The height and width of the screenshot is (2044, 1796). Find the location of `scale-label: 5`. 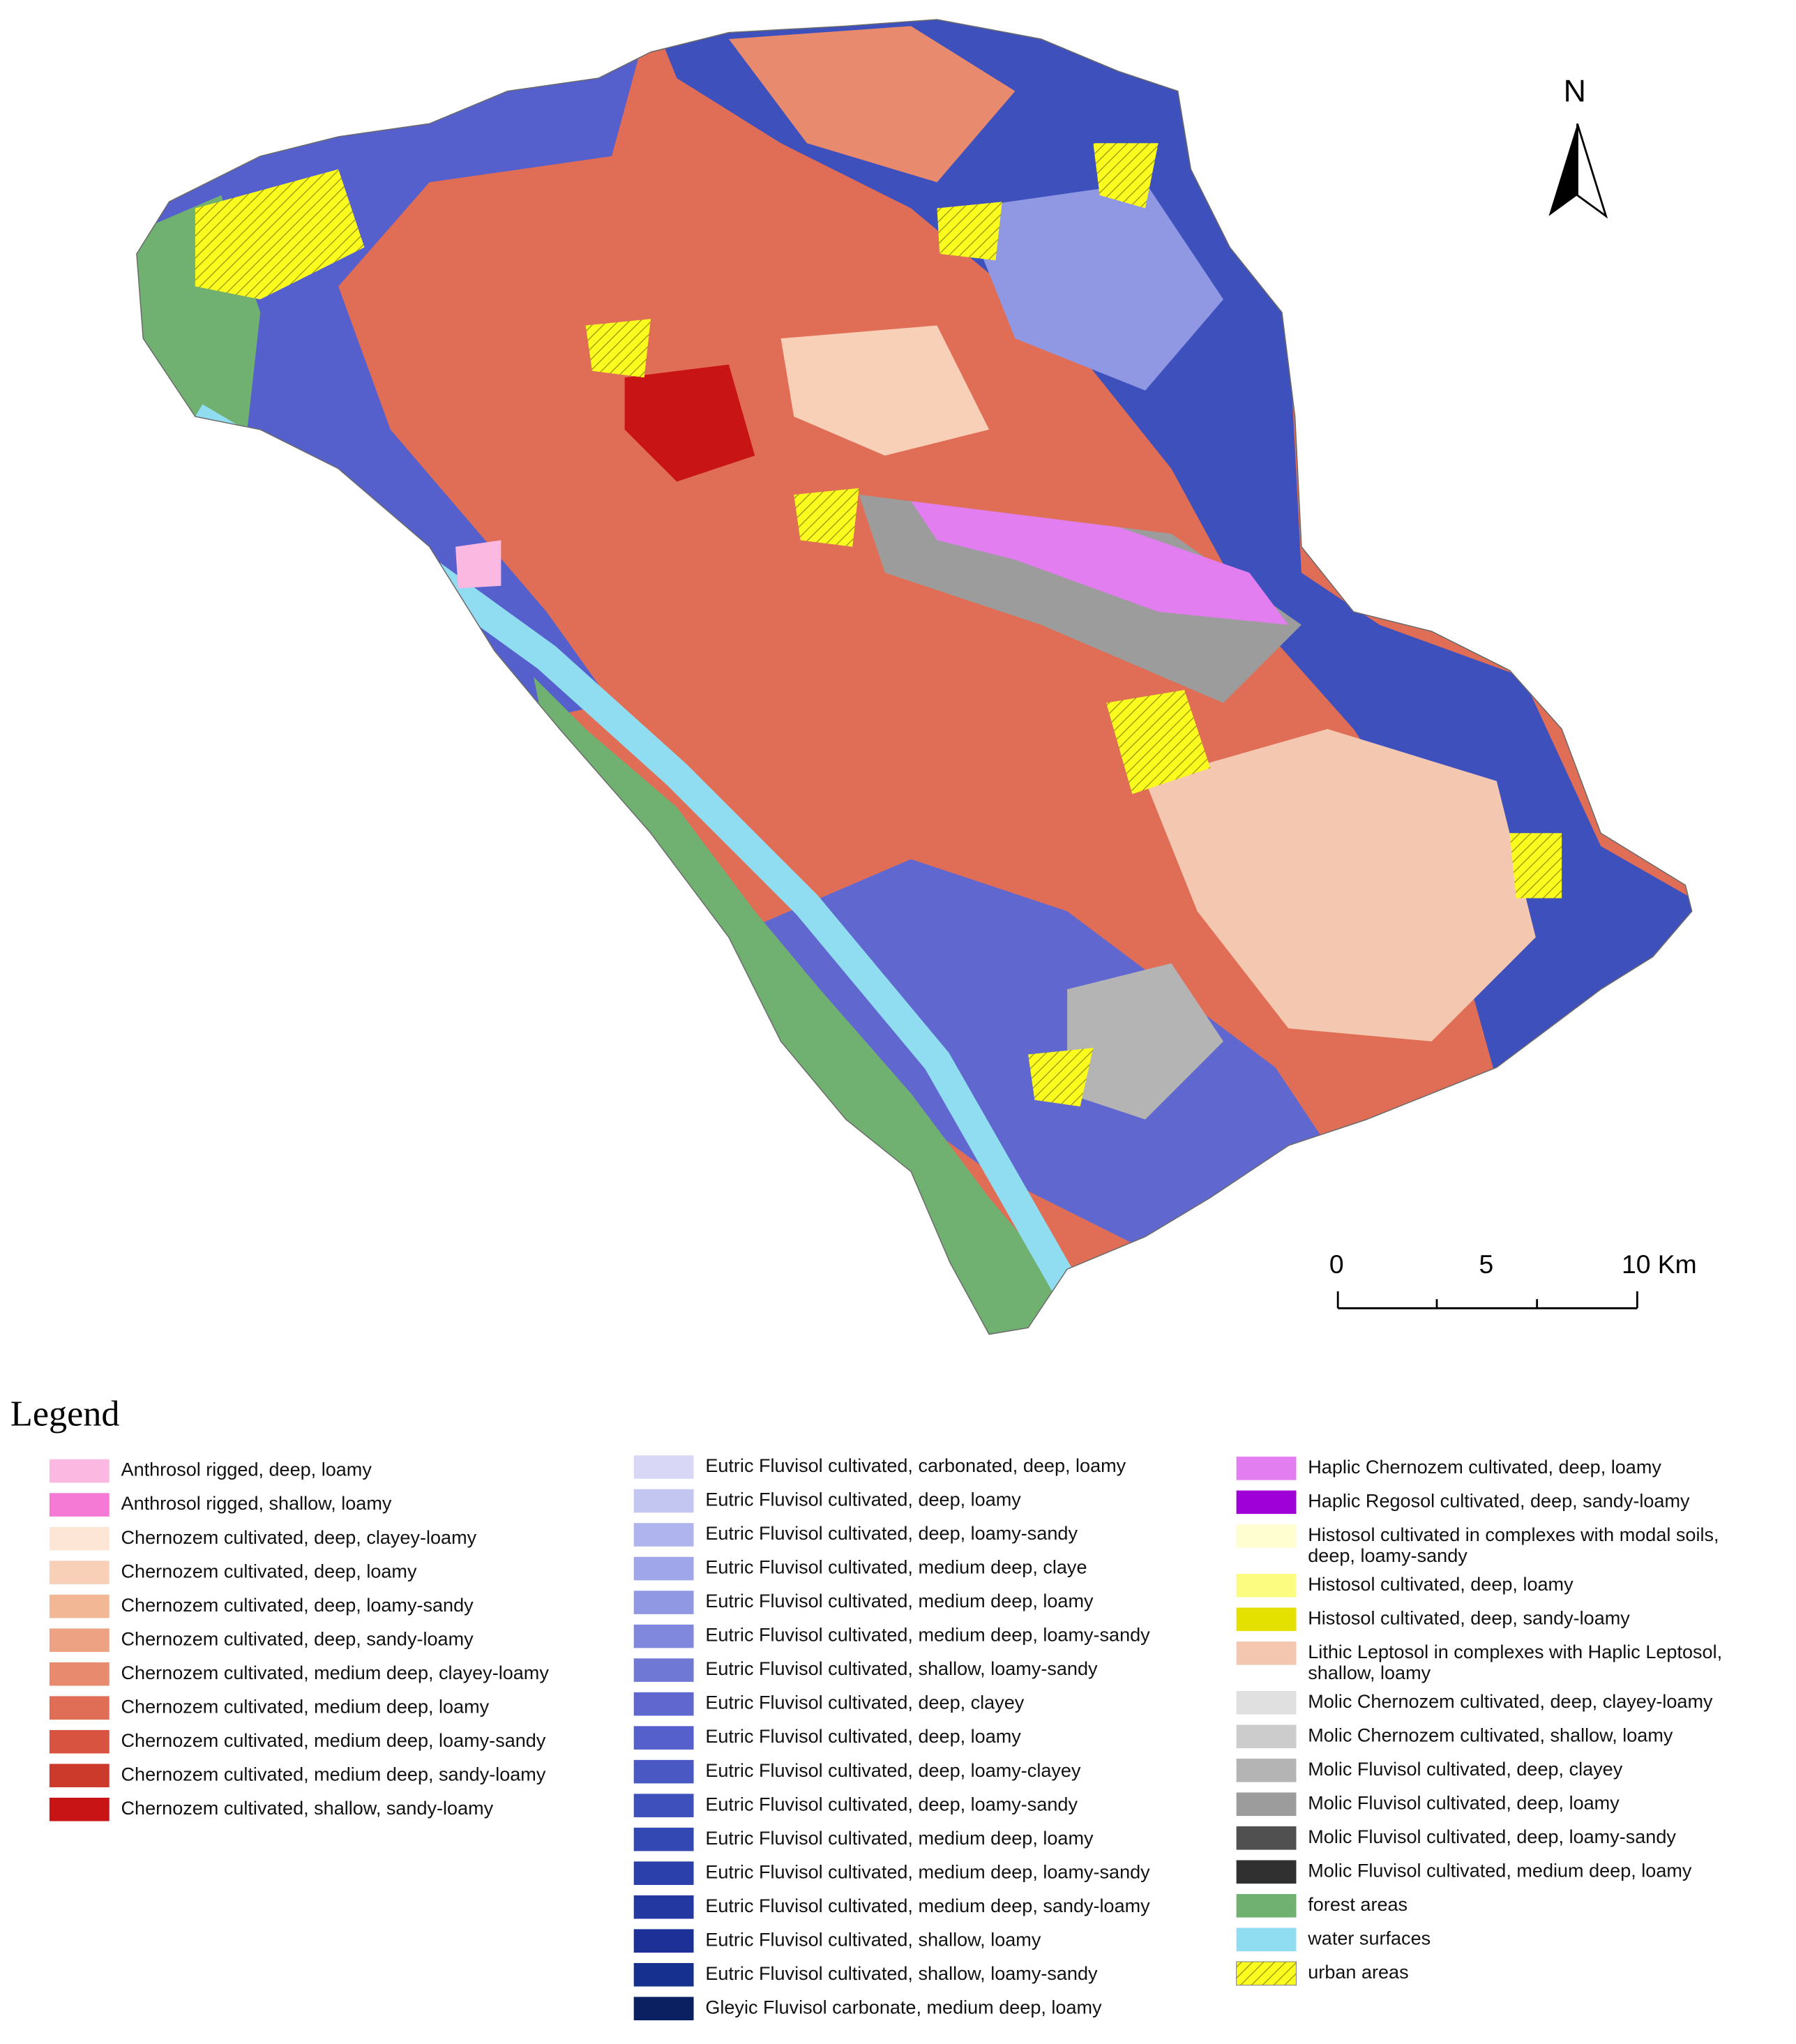

scale-label: 5 is located at coordinates (1486, 1264).